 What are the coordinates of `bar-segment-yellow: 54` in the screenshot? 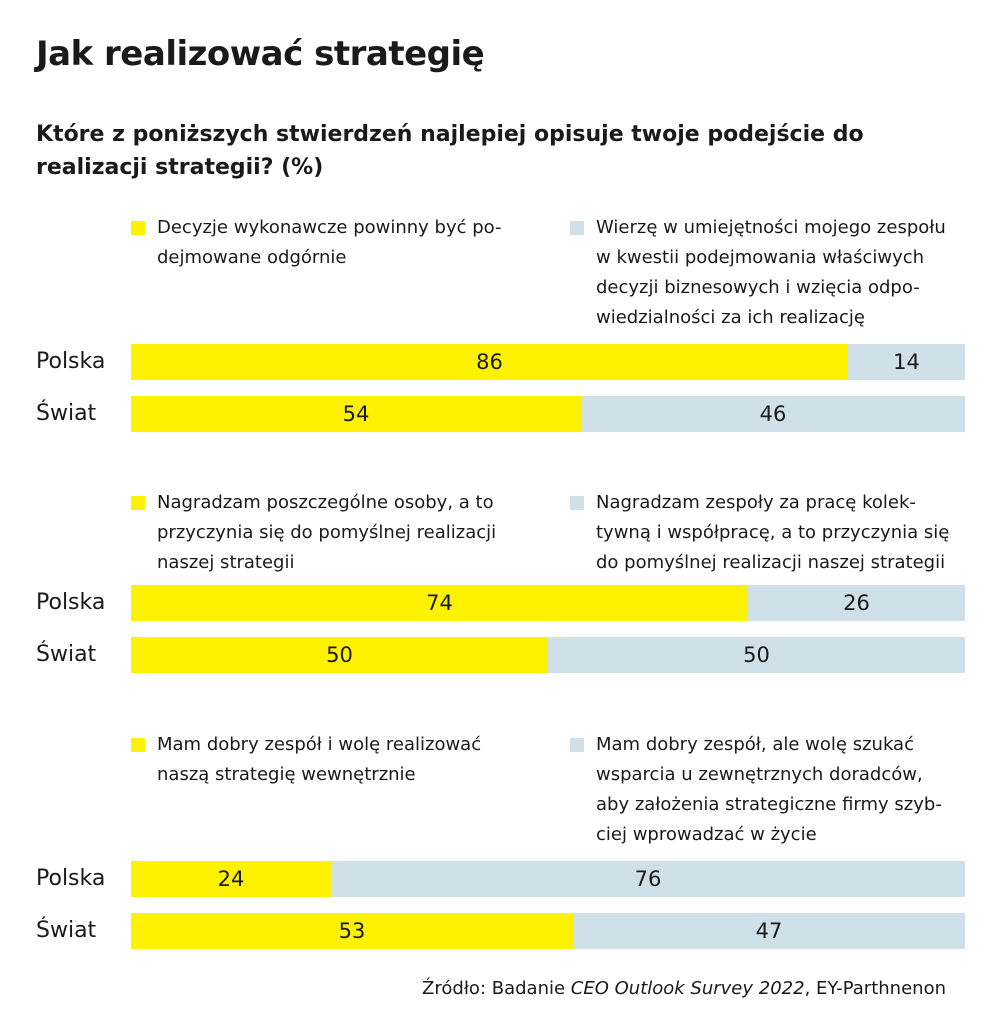 It's located at (356, 414).